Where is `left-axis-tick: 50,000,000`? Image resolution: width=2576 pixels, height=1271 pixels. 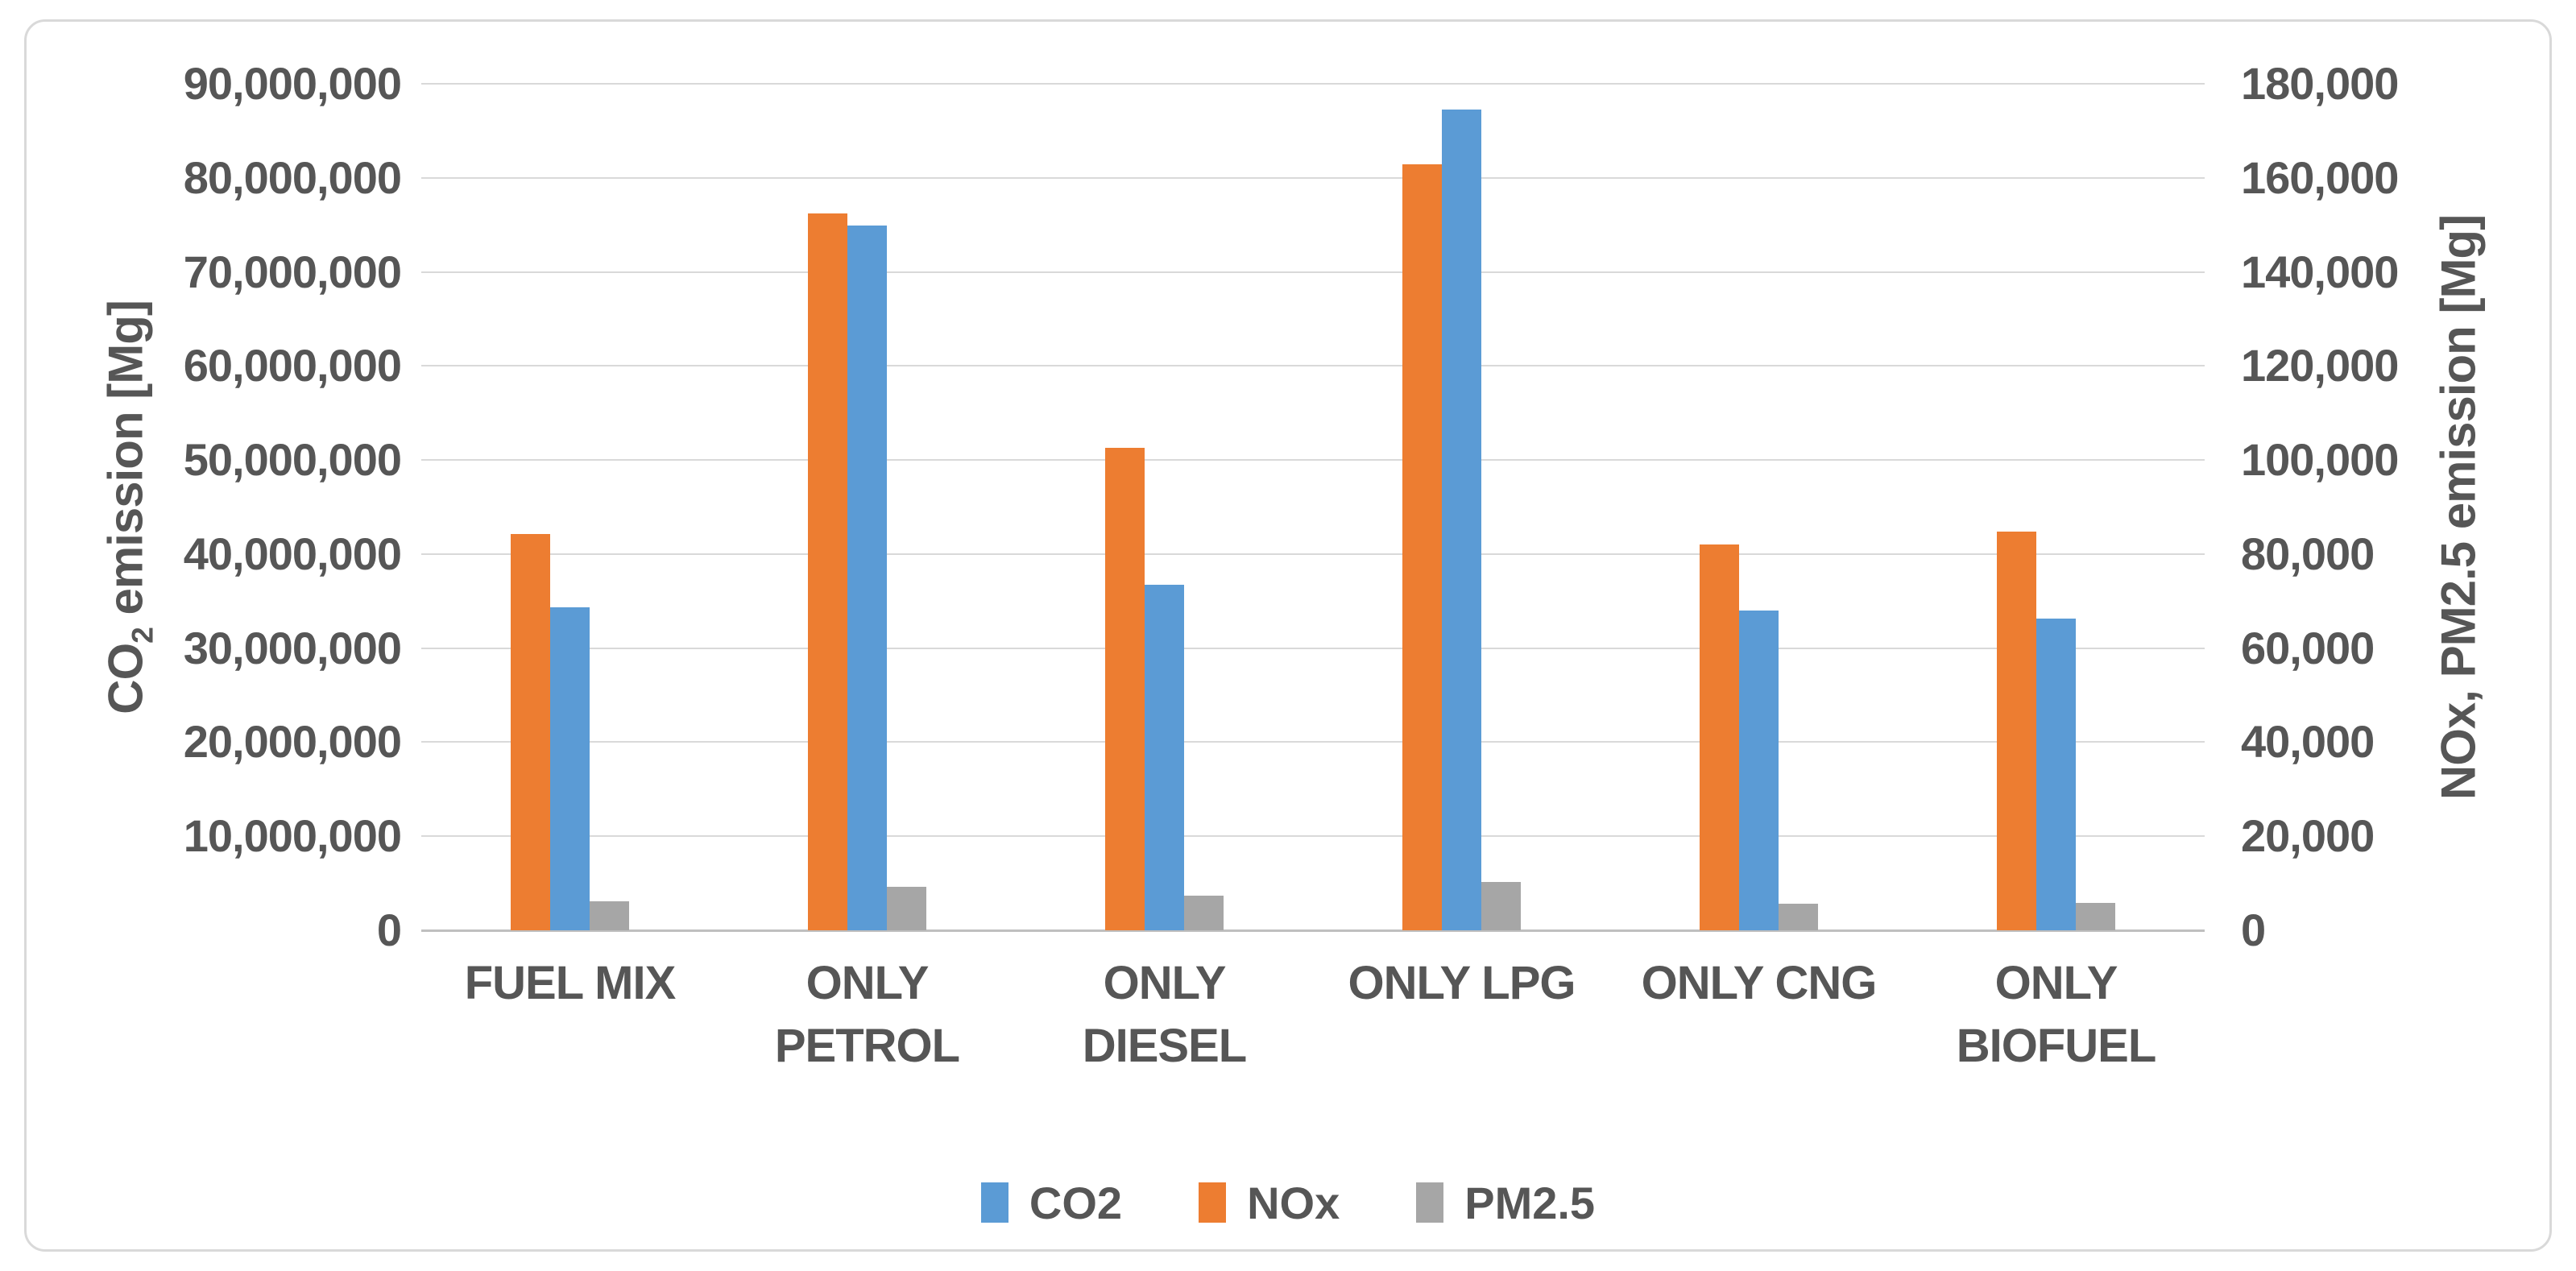 left-axis-tick: 50,000,000 is located at coordinates (292, 459).